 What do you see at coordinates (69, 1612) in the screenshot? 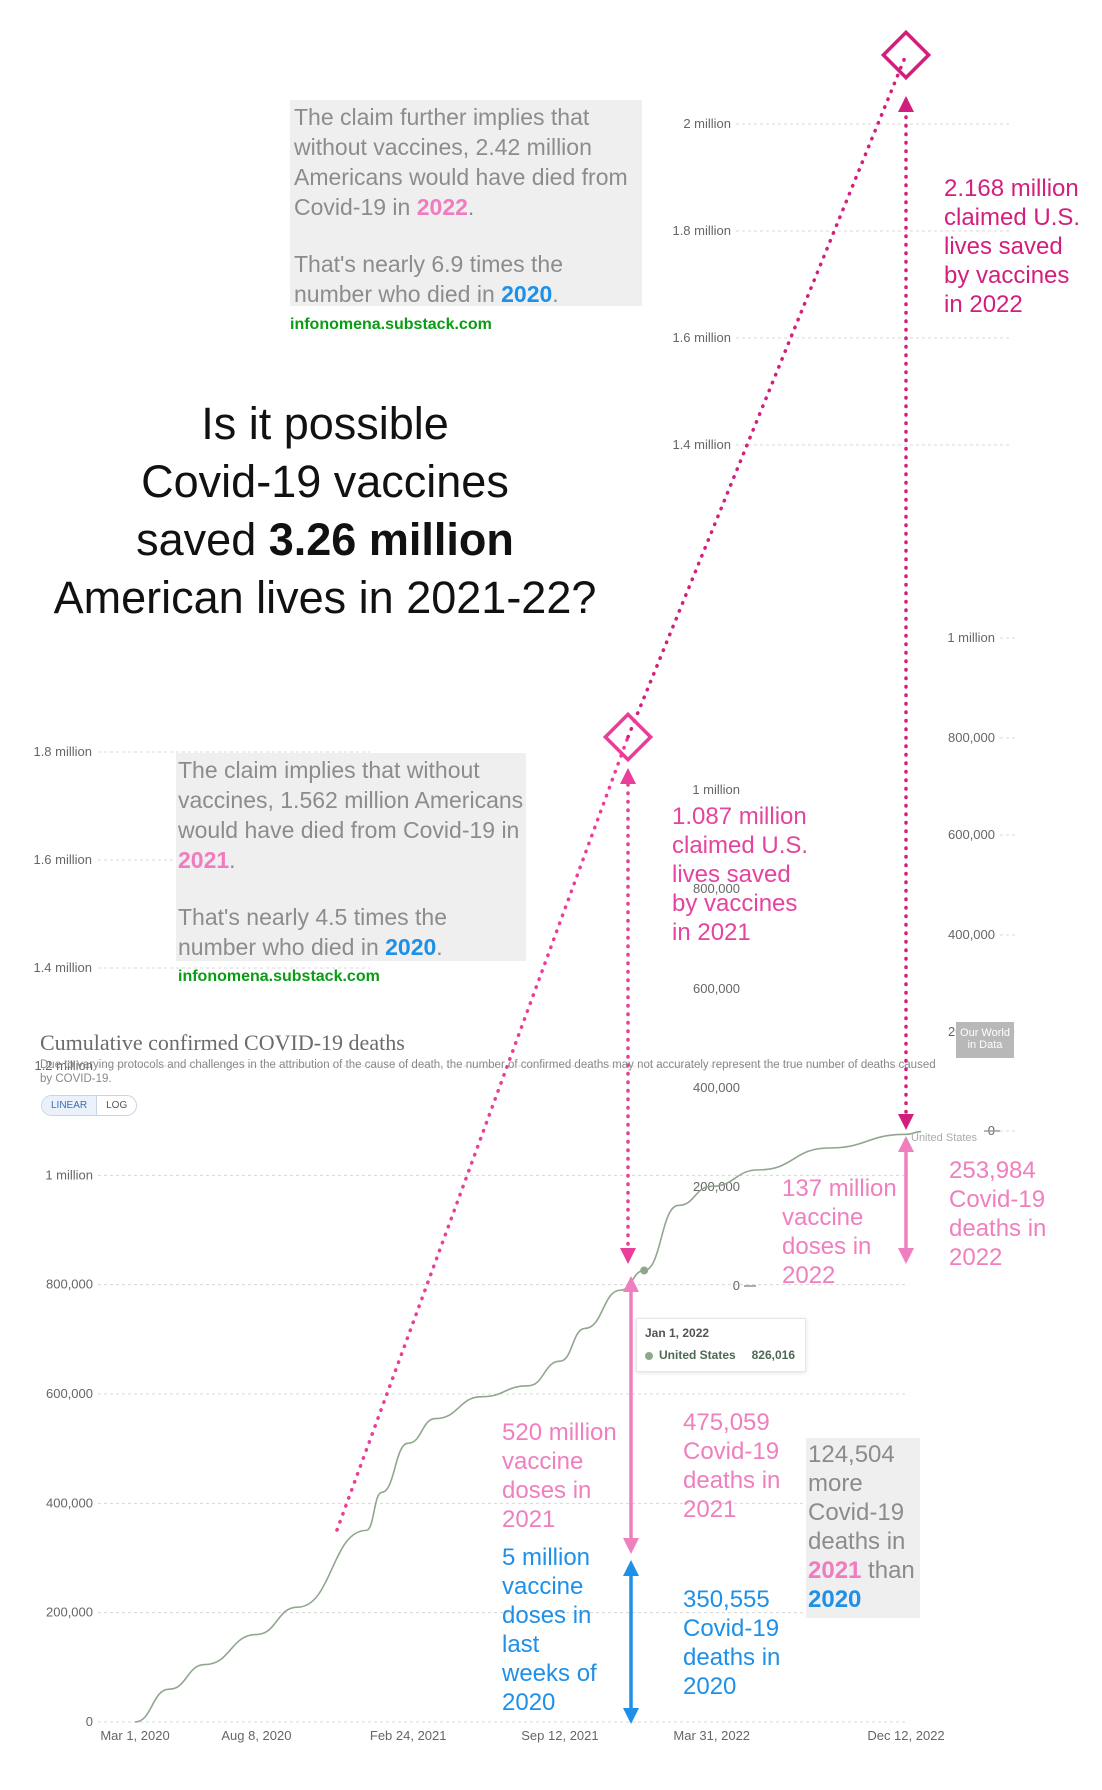
I see `y-tick-label: 200,000` at bounding box center [69, 1612].